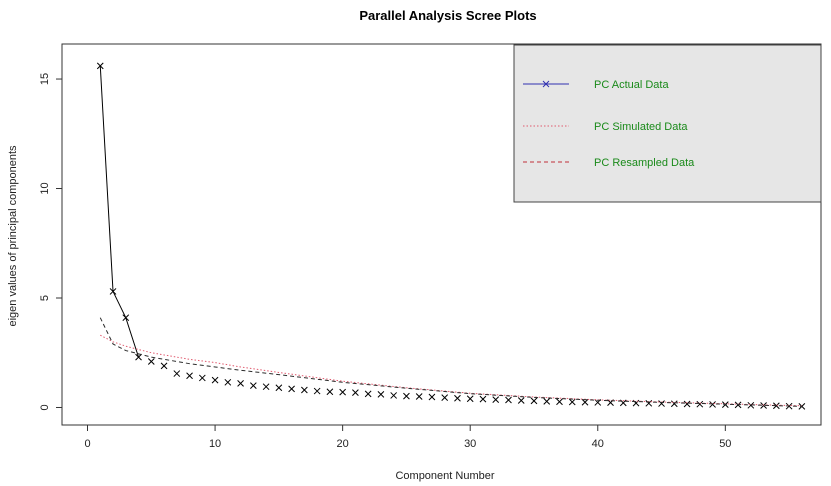 The image size is (831, 486). What do you see at coordinates (45, 298) in the screenshot?
I see `y-tick-label: 5` at bounding box center [45, 298].